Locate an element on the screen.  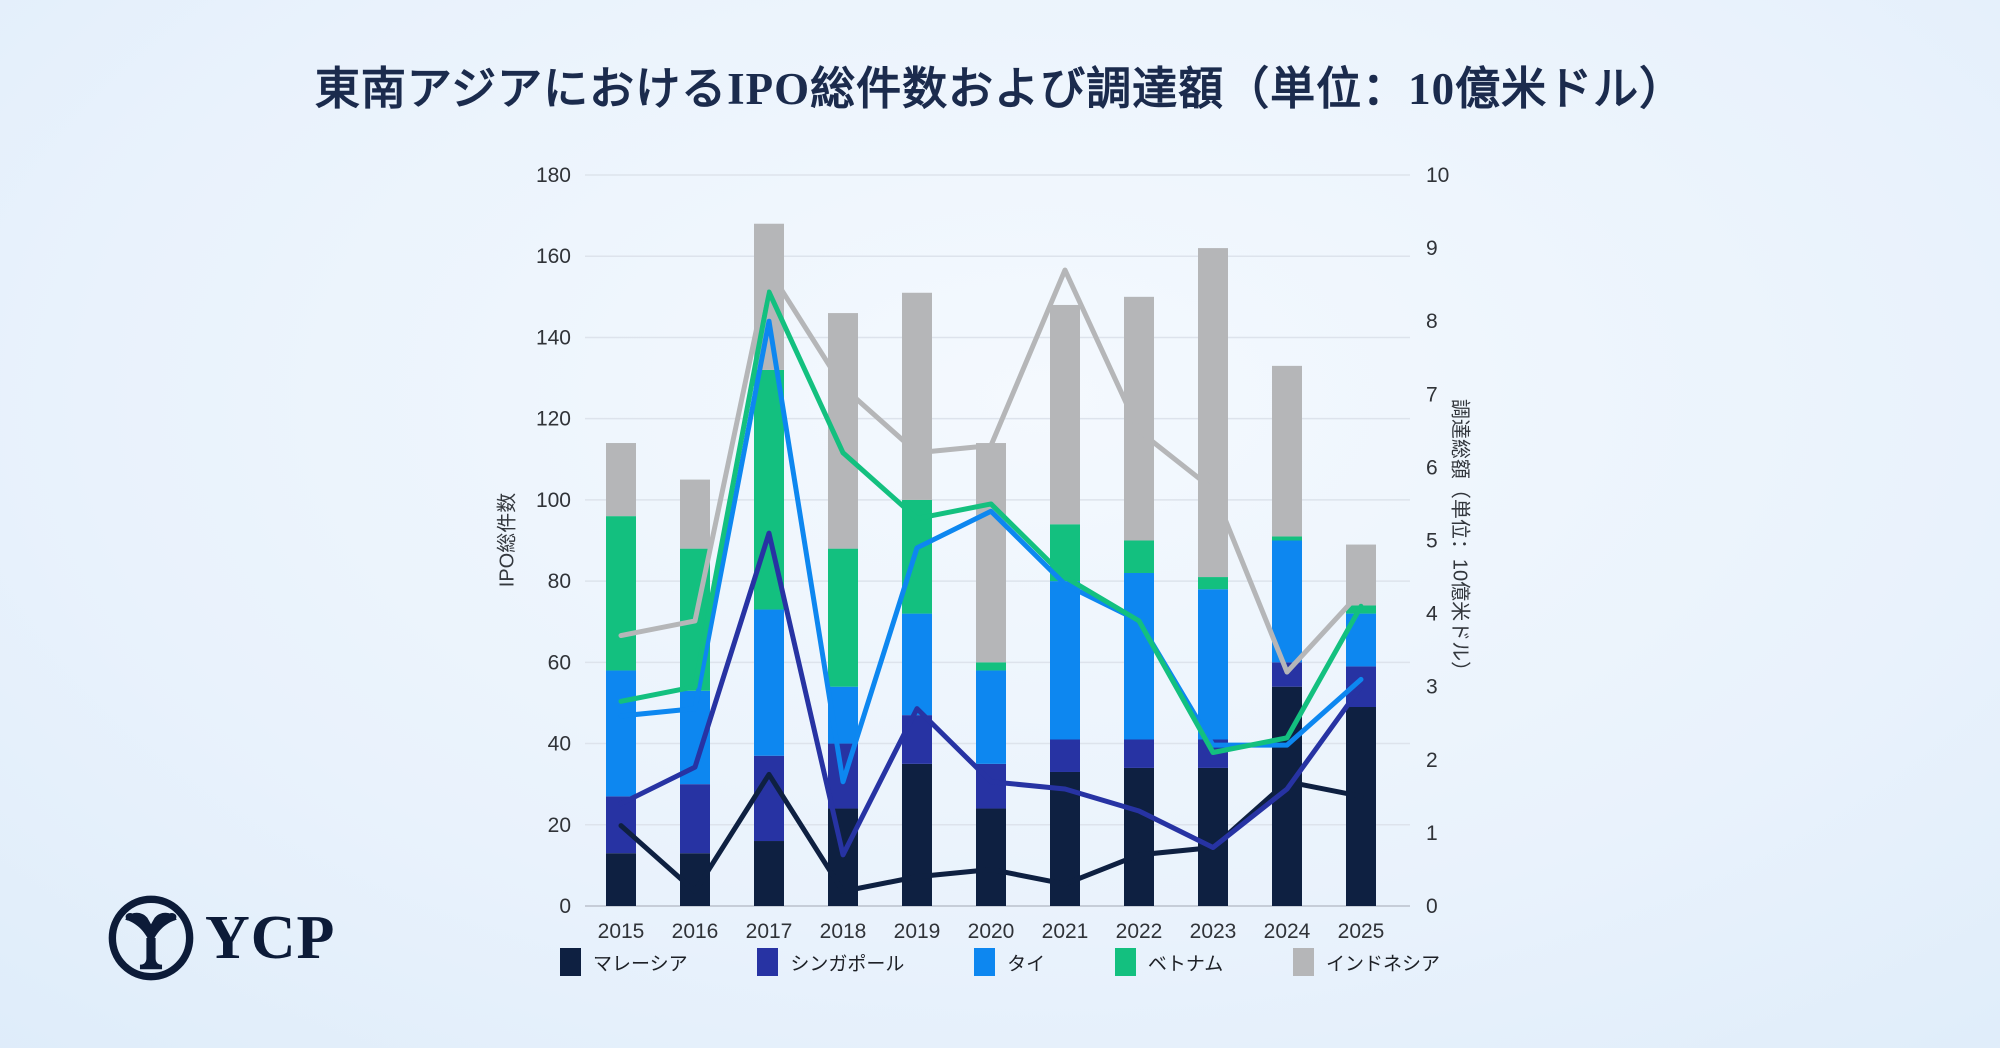
x-axis-year-label: 2021 is located at coordinates (1065, 931).